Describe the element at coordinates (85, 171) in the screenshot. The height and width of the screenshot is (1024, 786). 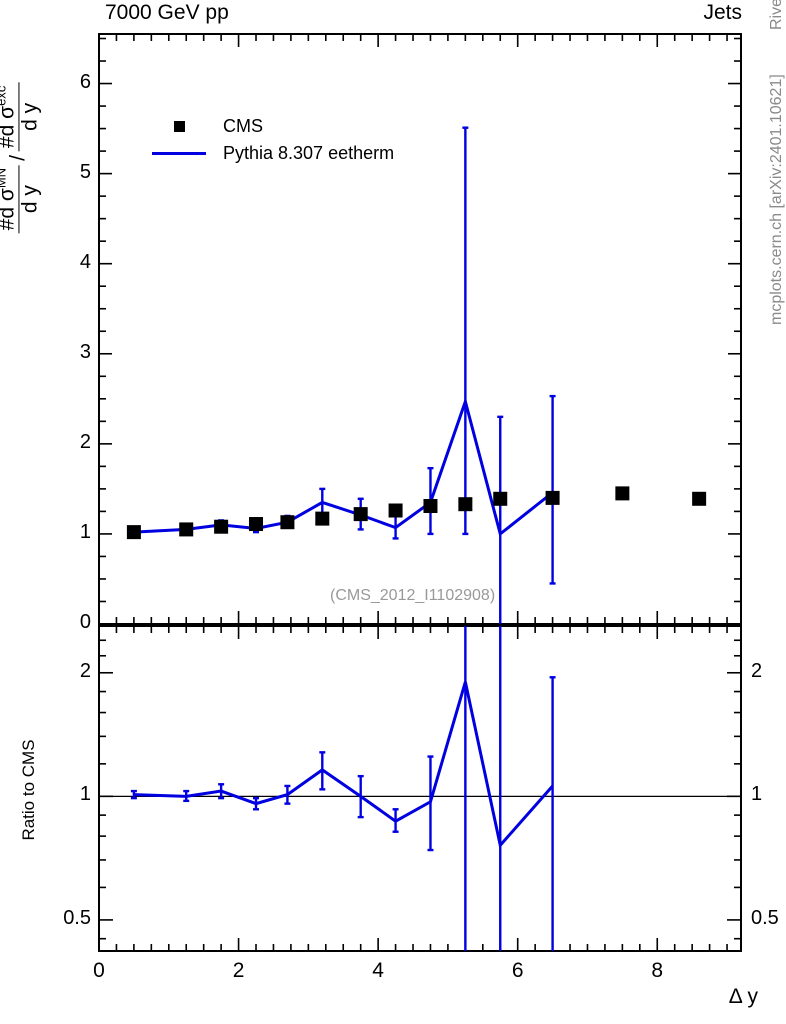
I see `axis-tick-label: 5` at that location.